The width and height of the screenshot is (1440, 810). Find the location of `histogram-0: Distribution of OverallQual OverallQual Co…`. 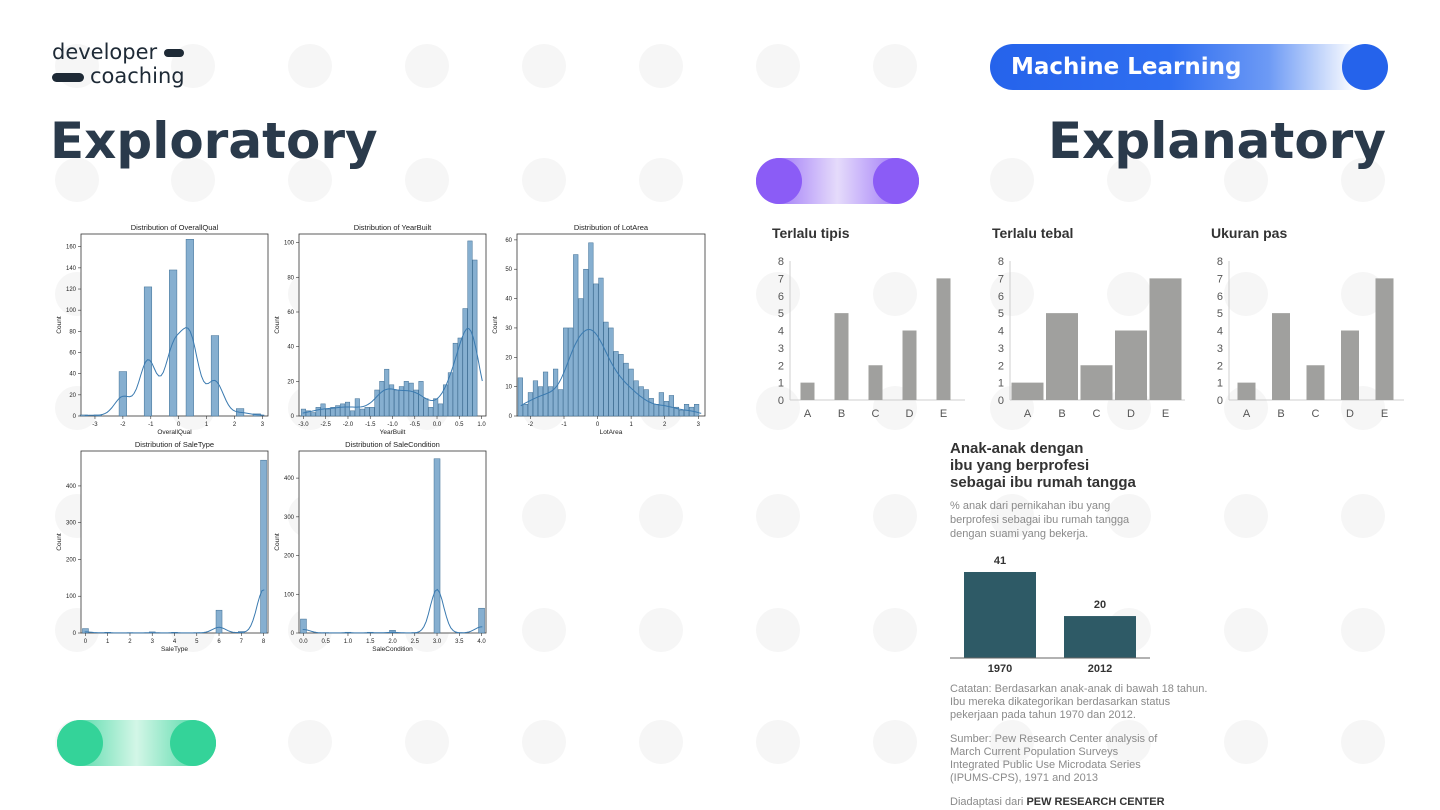

histogram-0: Distribution of OverallQual OverallQual Co… is located at coordinates (162, 329).